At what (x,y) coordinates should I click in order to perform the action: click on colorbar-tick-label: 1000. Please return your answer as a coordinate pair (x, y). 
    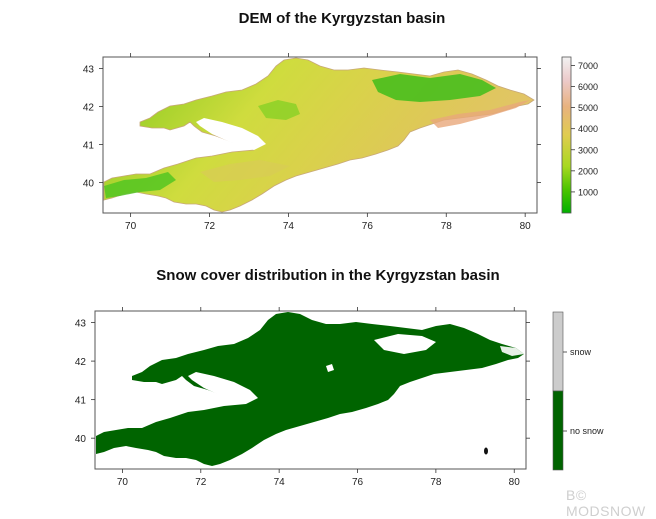
    Looking at the image, I should click on (588, 192).